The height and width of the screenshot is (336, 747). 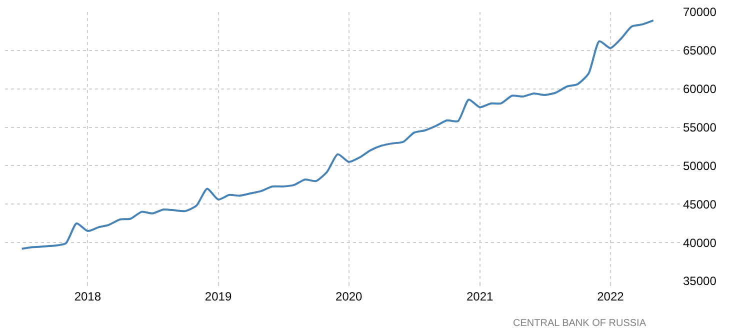 What do you see at coordinates (480, 296) in the screenshot?
I see `x-tick-label: 2021` at bounding box center [480, 296].